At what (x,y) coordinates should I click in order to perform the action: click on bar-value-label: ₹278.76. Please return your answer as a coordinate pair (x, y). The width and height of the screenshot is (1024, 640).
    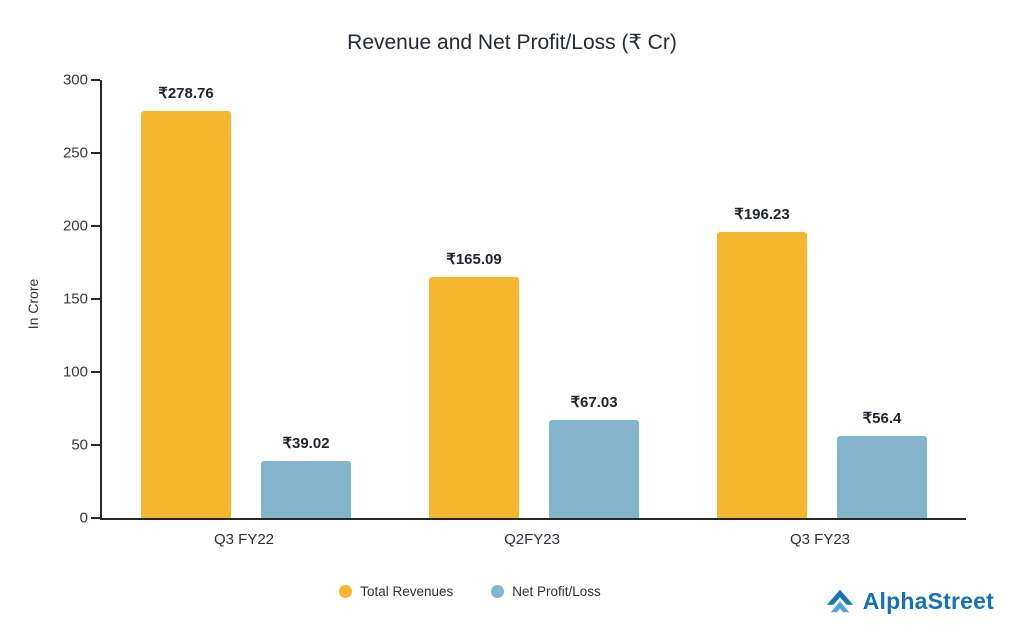
    Looking at the image, I should click on (186, 94).